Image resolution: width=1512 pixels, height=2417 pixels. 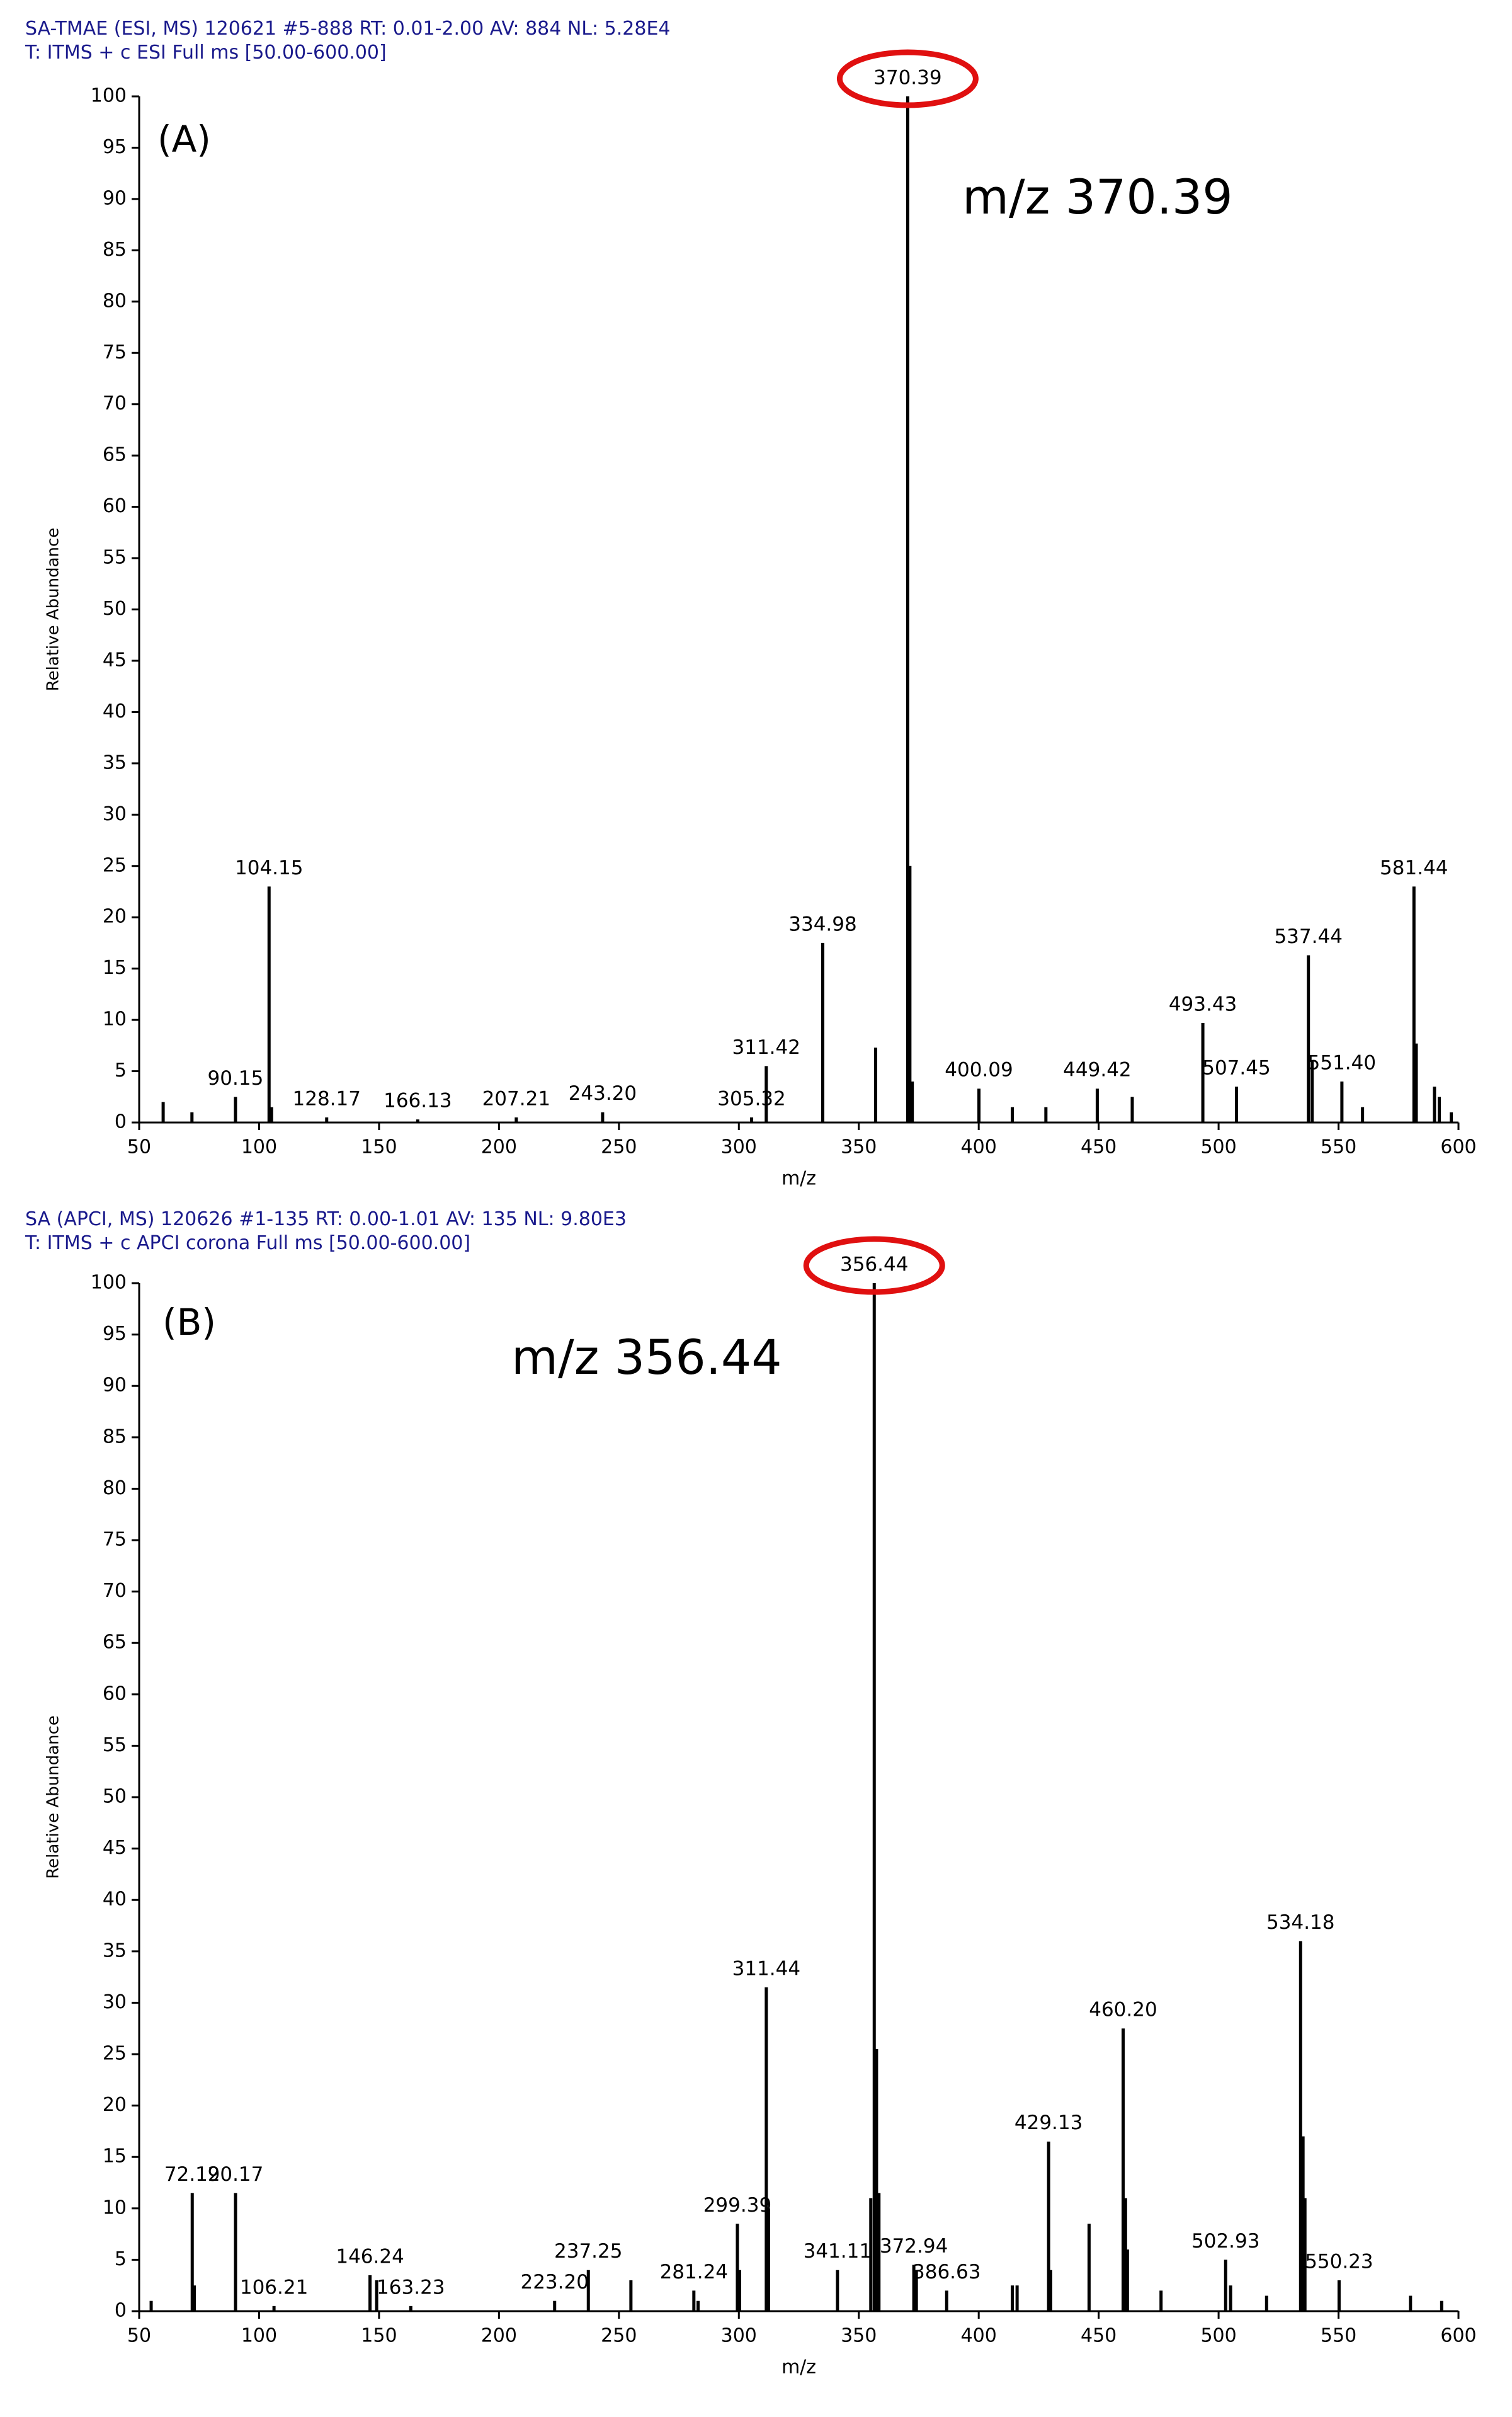 What do you see at coordinates (694, 2272) in the screenshot?
I see `peak-label: 281.24` at bounding box center [694, 2272].